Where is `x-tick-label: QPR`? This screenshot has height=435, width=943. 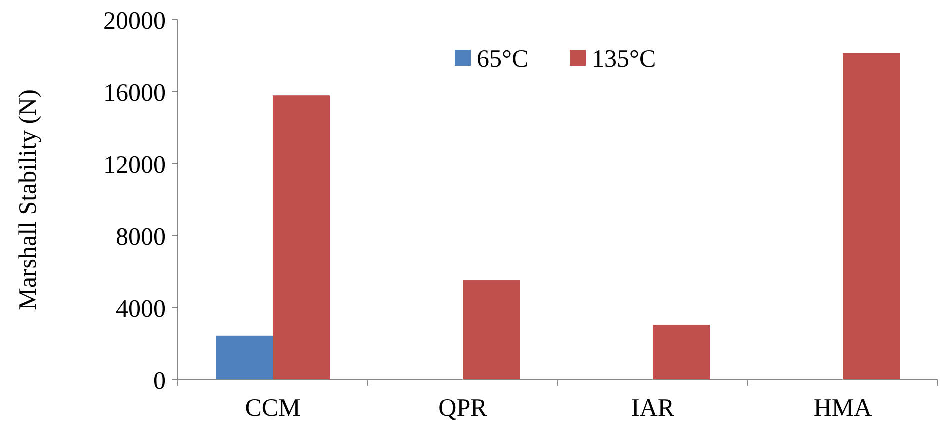
x-tick-label: QPR is located at coordinates (463, 408).